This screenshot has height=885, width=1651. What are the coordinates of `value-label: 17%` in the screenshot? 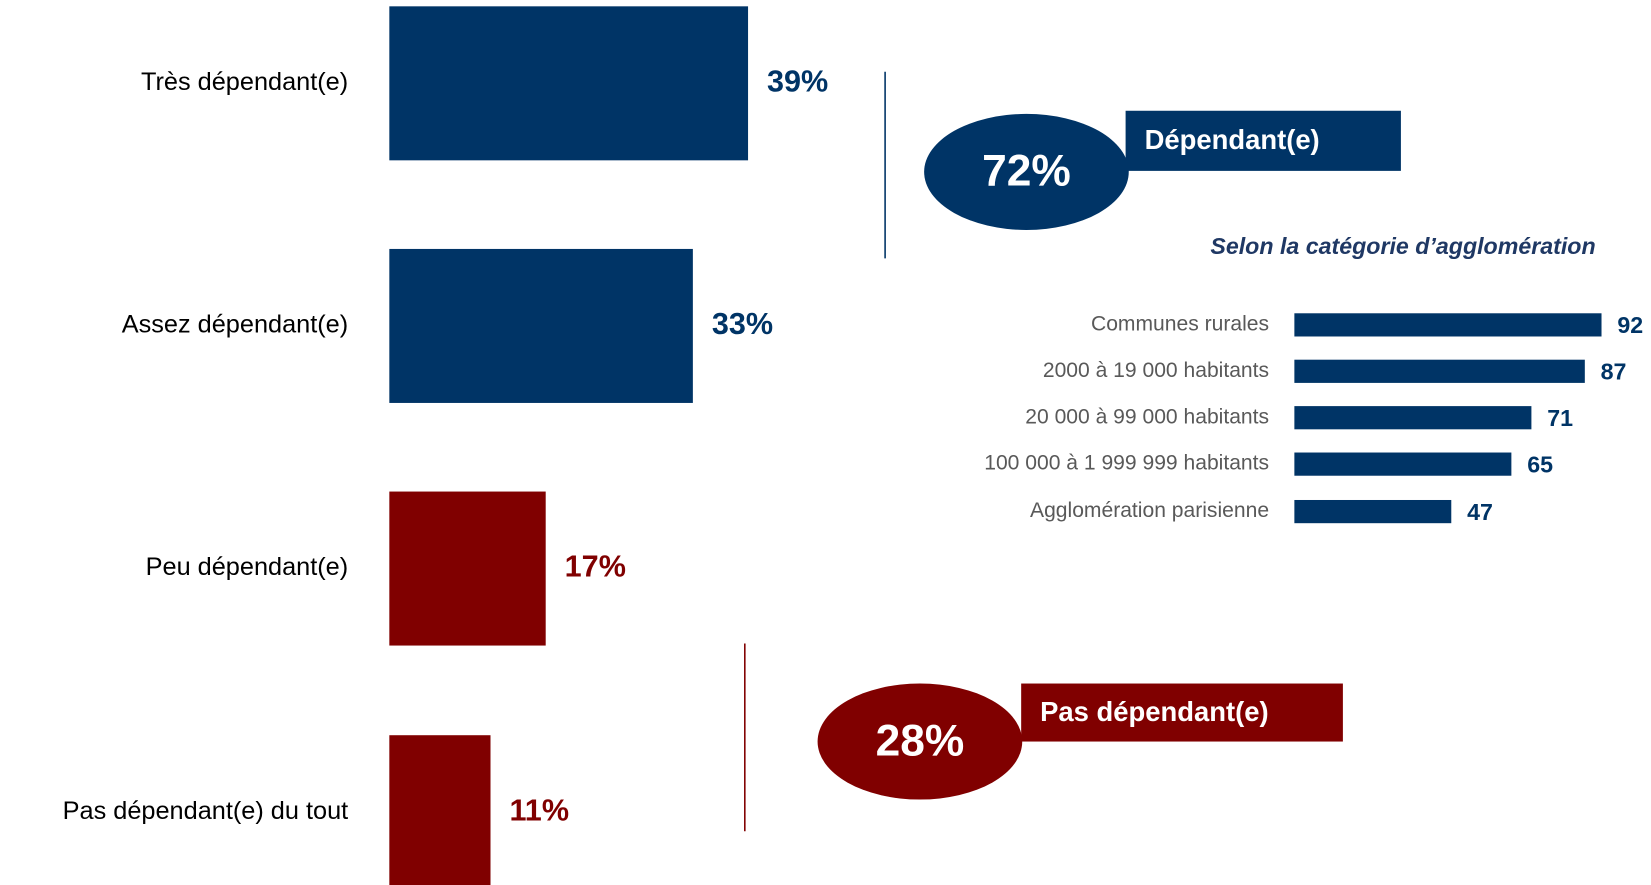 It's located at (595, 567).